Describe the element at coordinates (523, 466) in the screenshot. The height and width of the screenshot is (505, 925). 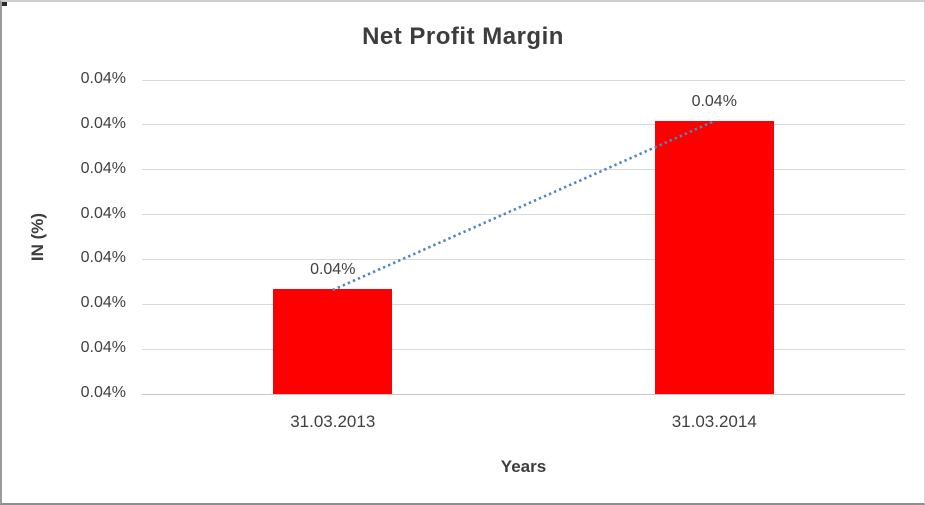
I see `x-axis-title: Years` at that location.